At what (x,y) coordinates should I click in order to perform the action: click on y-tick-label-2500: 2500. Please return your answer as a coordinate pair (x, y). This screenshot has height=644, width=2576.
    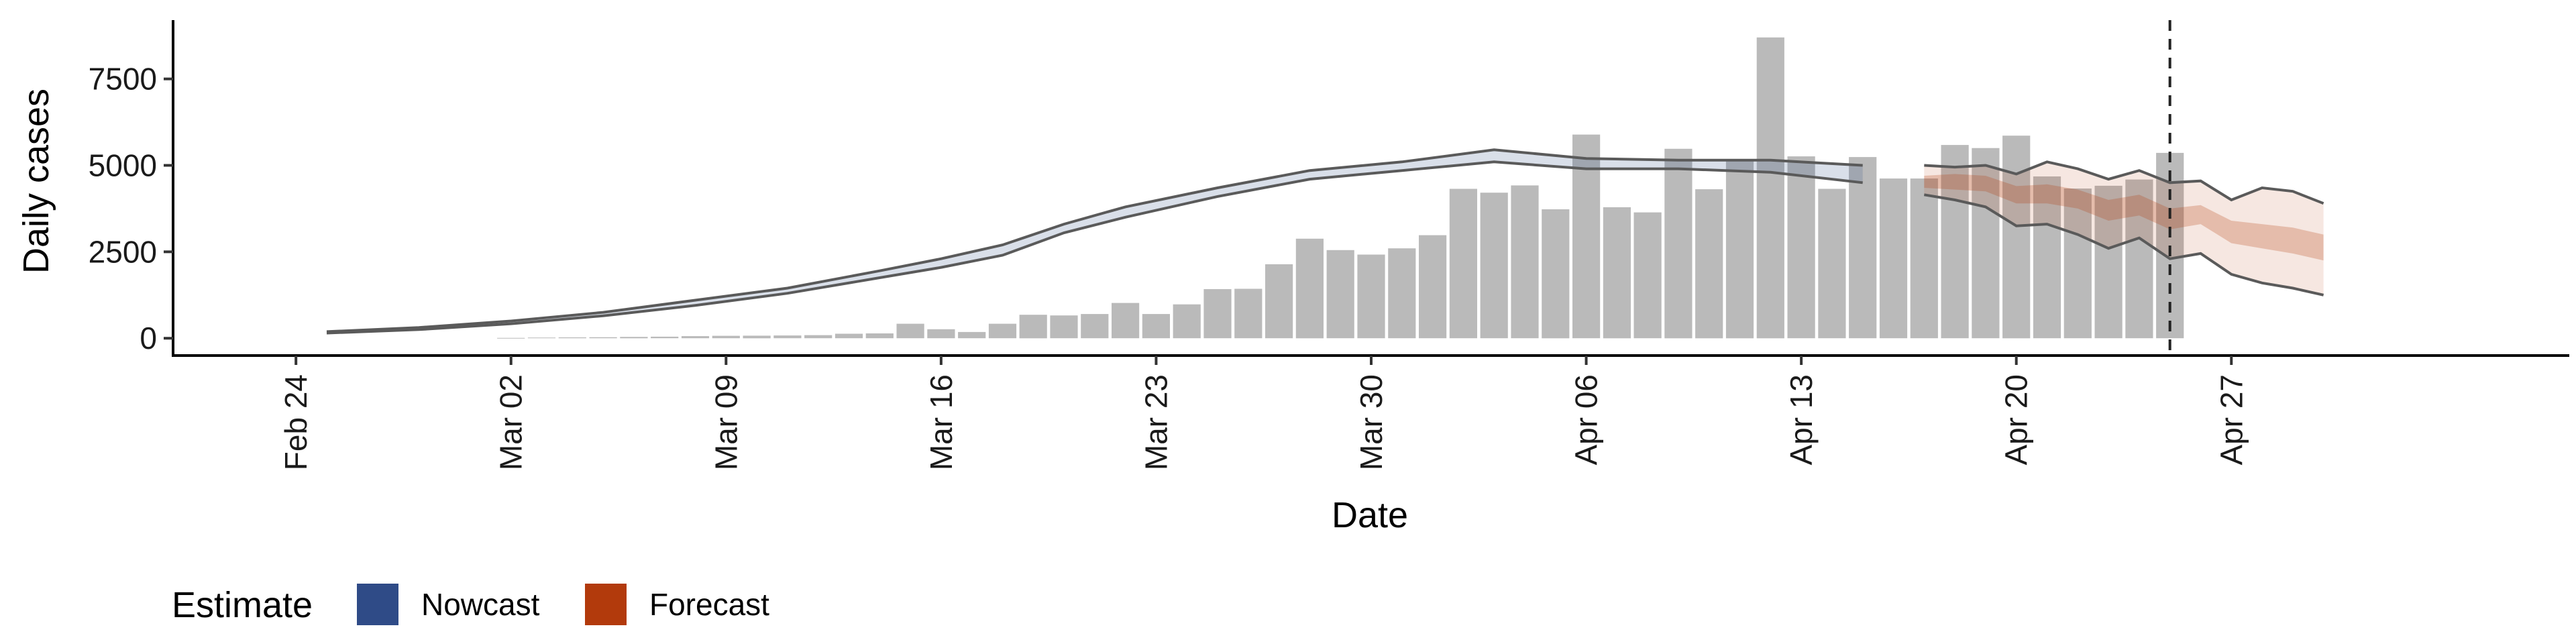
    Looking at the image, I should click on (123, 251).